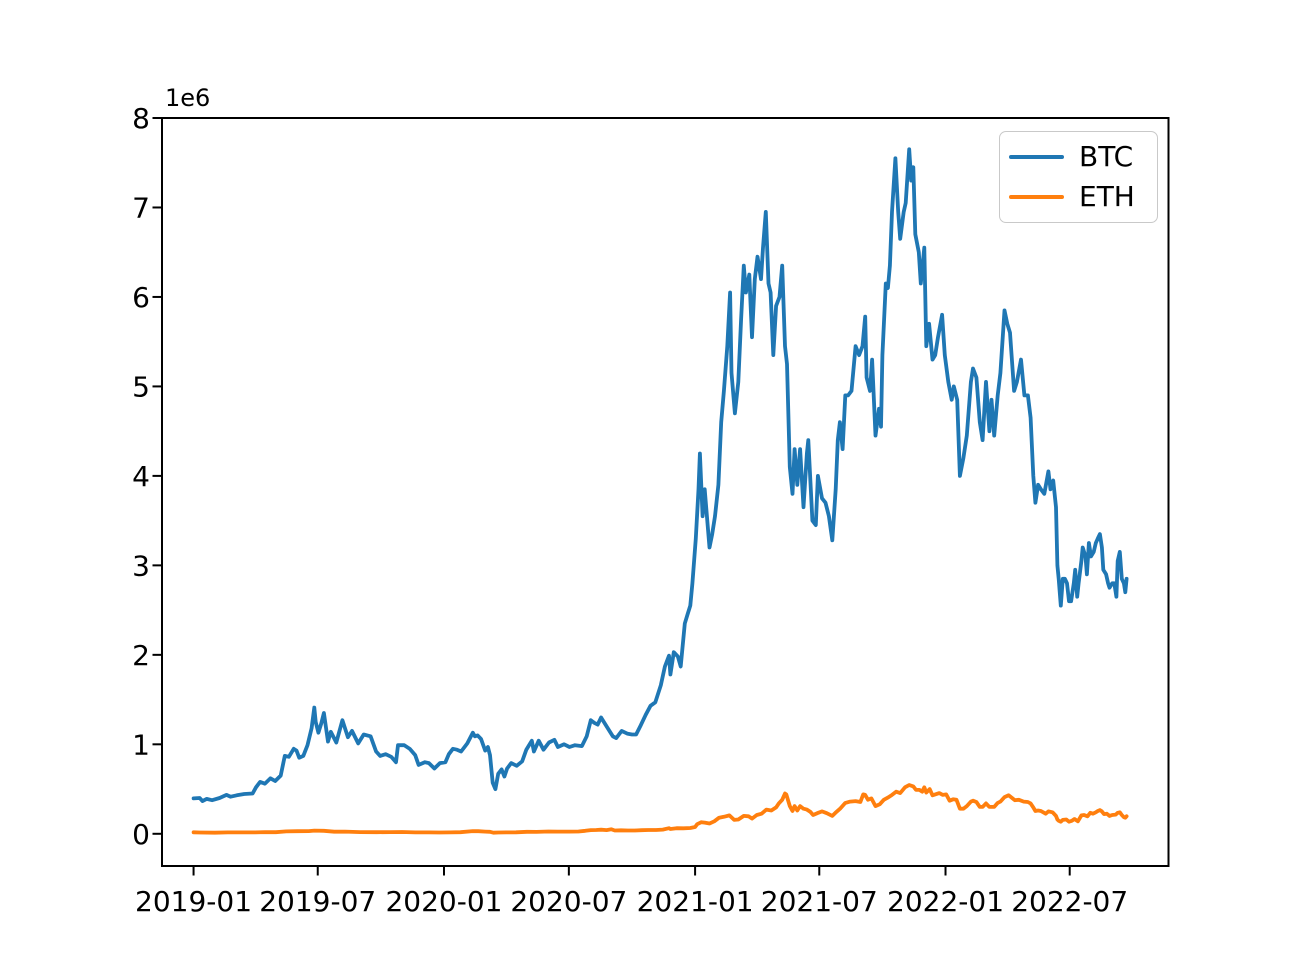  What do you see at coordinates (1036, 196) in the screenshot?
I see `eth-line-swatch` at bounding box center [1036, 196].